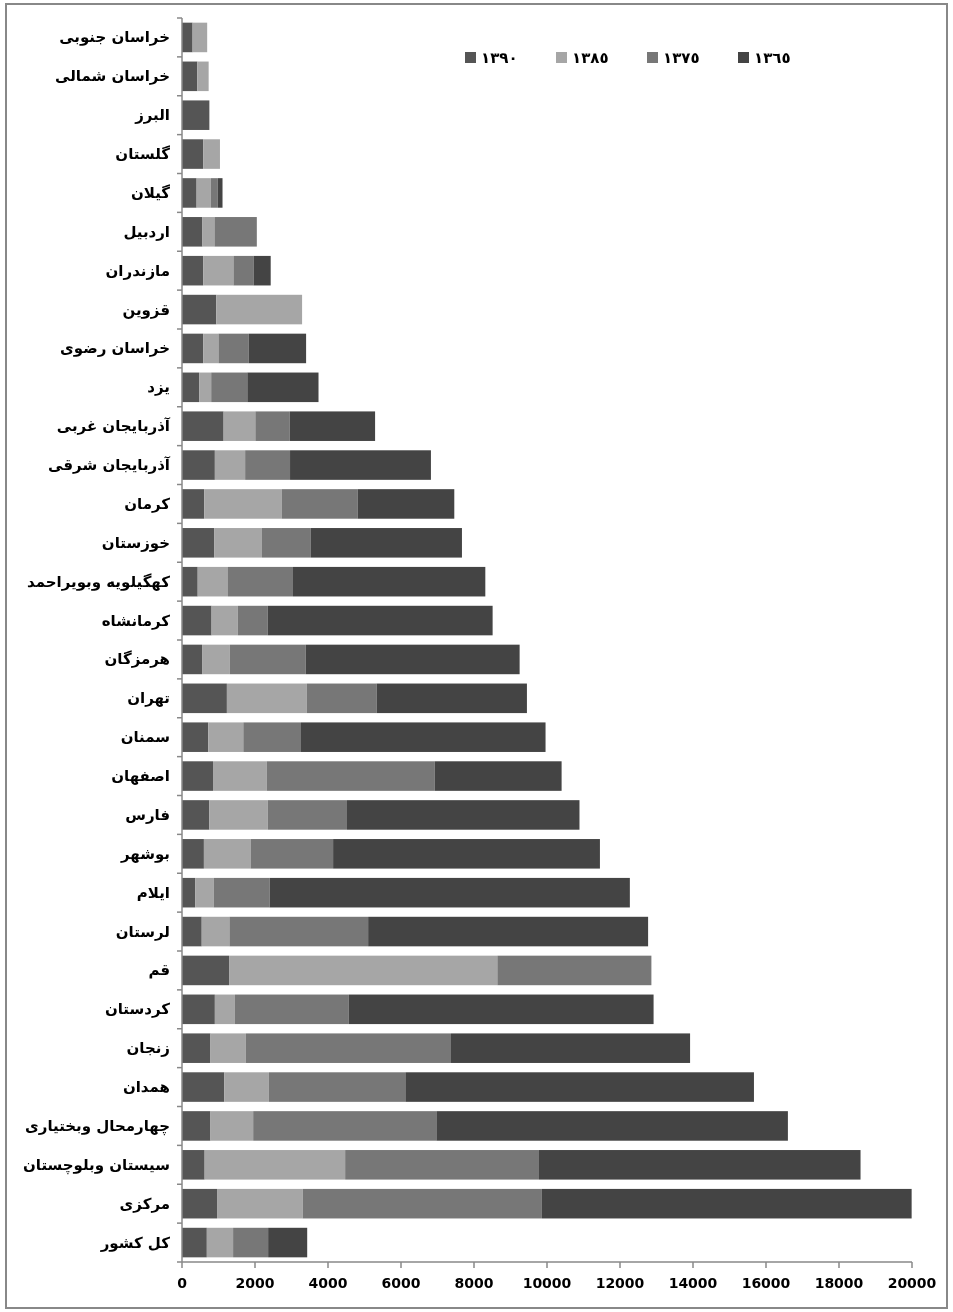  I want to click on x-tick-label: 20000, so click(912, 1283).